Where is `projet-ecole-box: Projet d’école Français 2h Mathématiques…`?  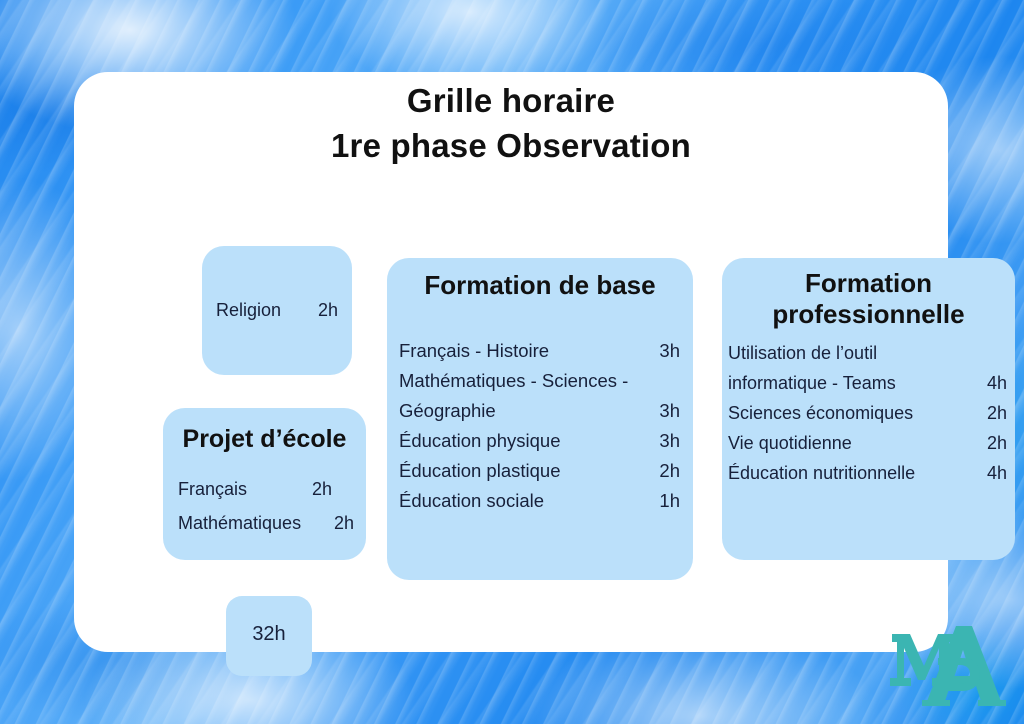 projet-ecole-box: Projet d’école Français 2h Mathématiques… is located at coordinates (264, 484).